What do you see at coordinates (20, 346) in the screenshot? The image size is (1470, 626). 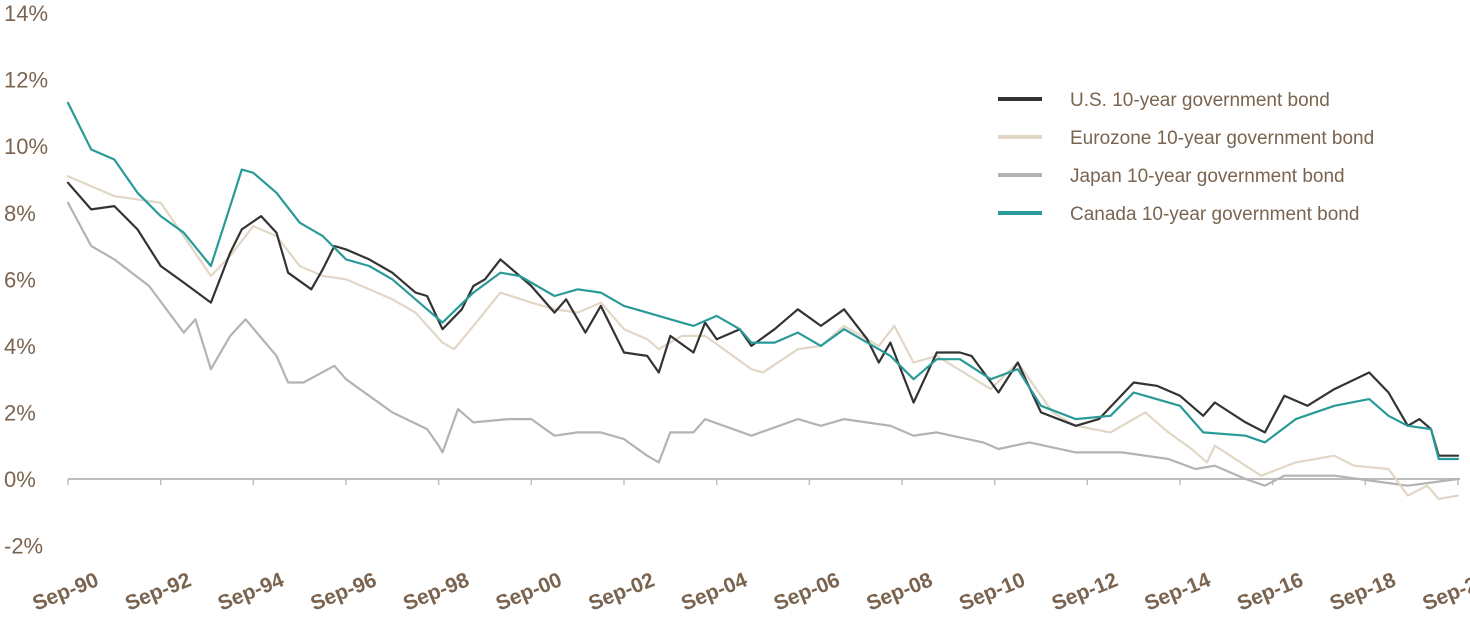 I see `y-tick-label: 4%` at bounding box center [20, 346].